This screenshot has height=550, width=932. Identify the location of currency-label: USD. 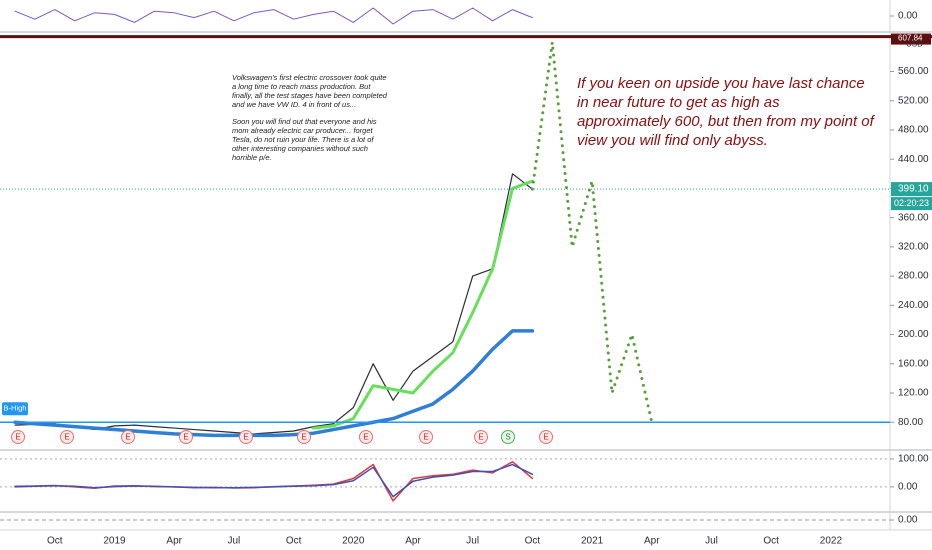
(914, 44).